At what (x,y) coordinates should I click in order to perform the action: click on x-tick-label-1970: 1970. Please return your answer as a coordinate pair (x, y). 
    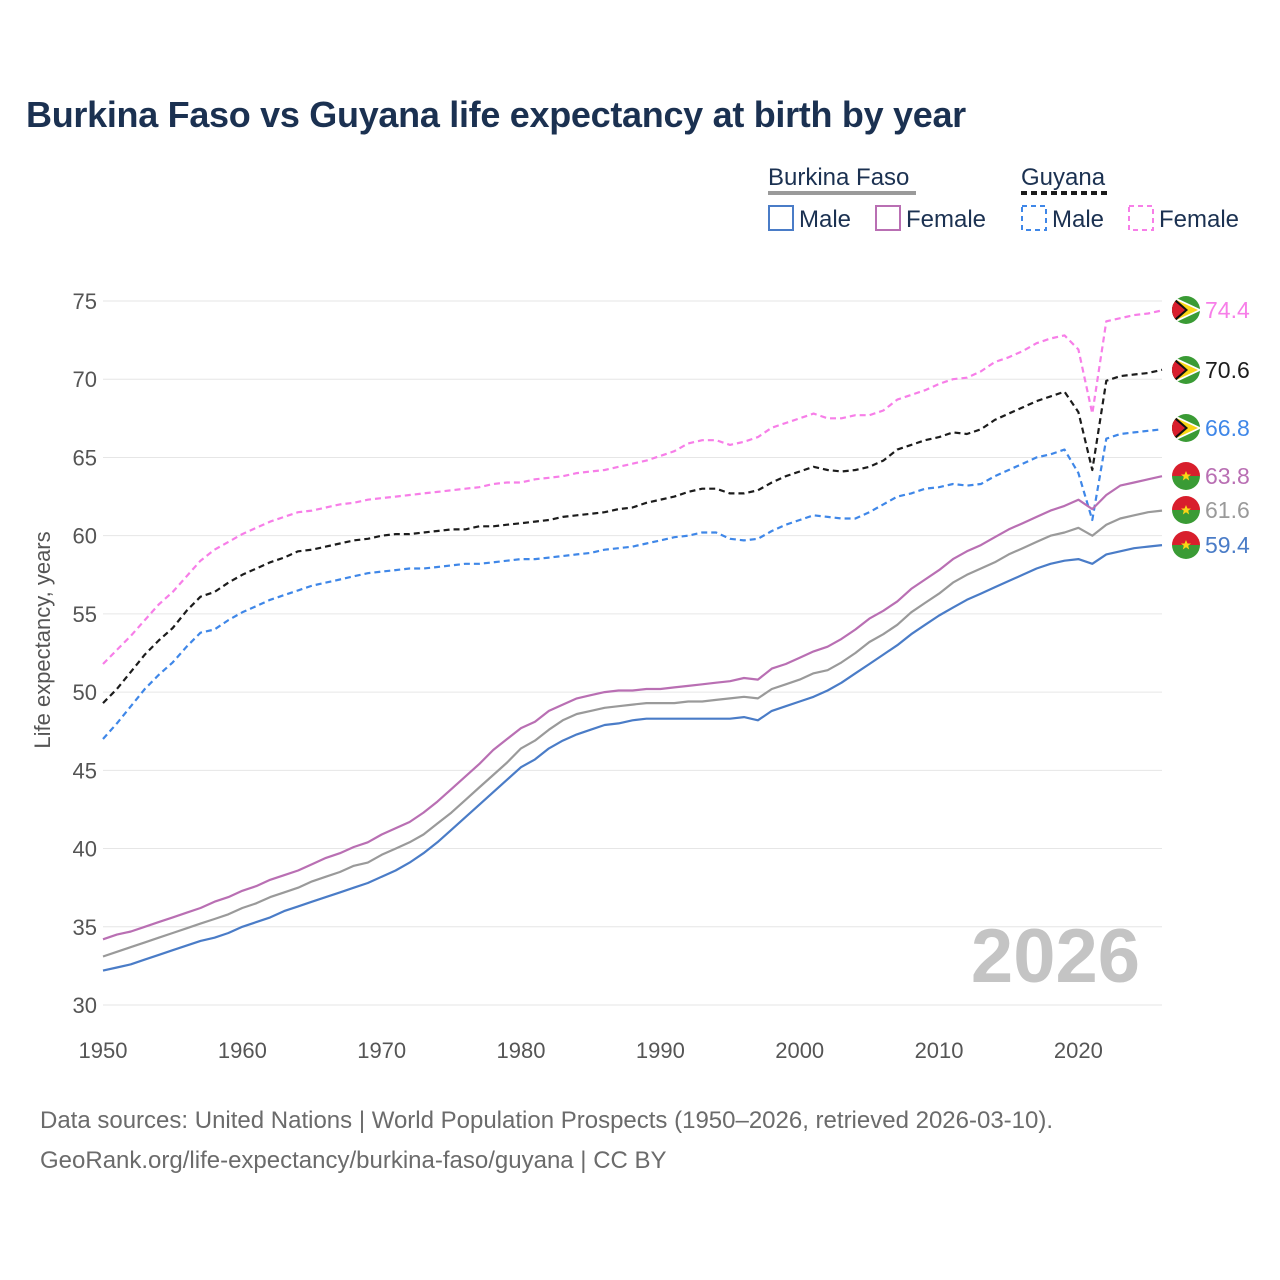
    Looking at the image, I should click on (381, 1050).